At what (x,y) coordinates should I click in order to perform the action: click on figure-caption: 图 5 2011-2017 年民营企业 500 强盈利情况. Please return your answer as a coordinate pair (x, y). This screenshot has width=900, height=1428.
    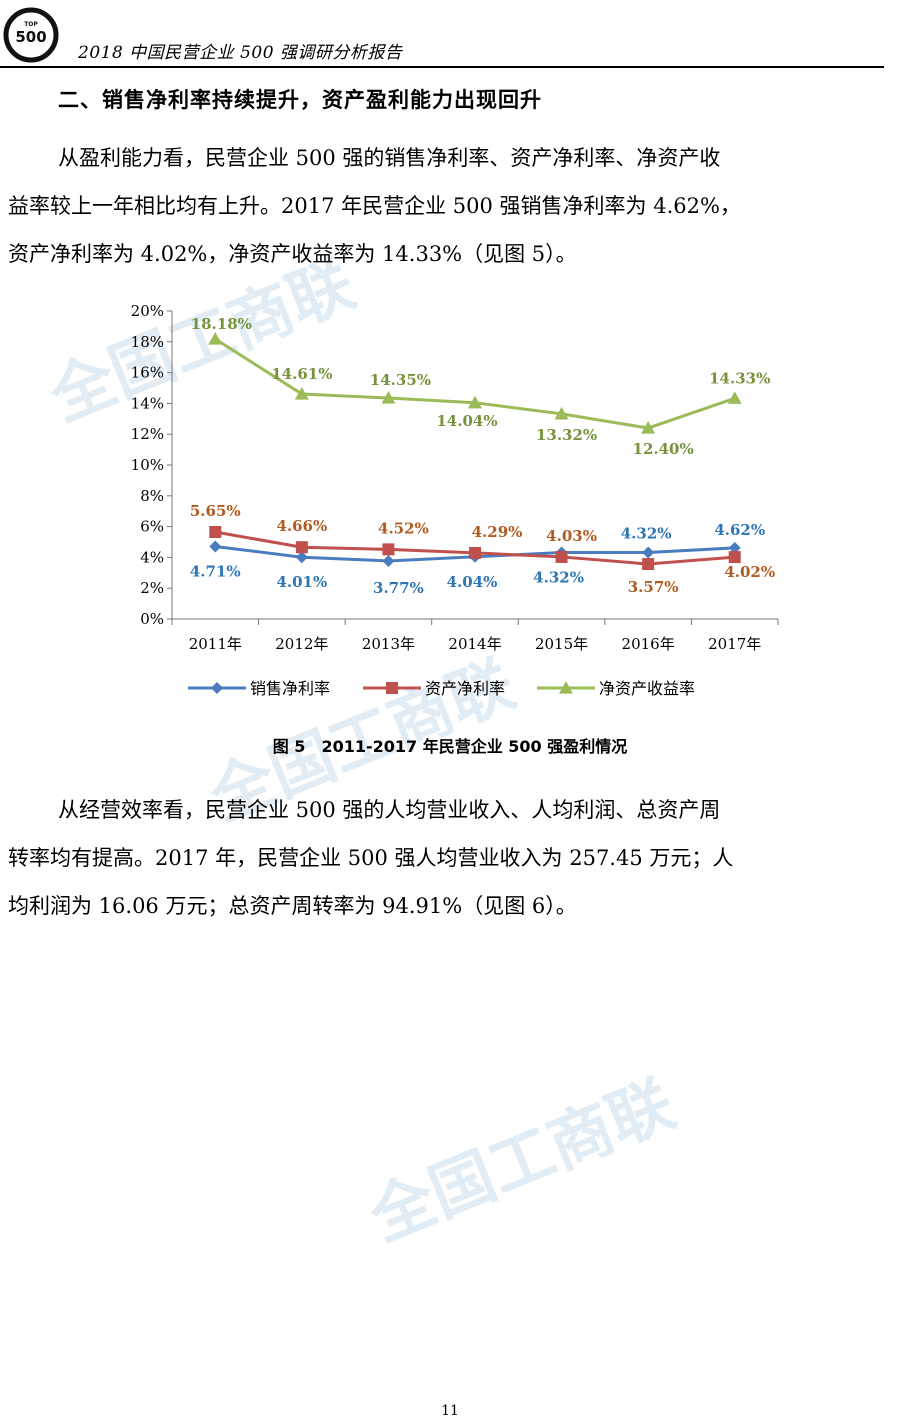
    Looking at the image, I should click on (450, 746).